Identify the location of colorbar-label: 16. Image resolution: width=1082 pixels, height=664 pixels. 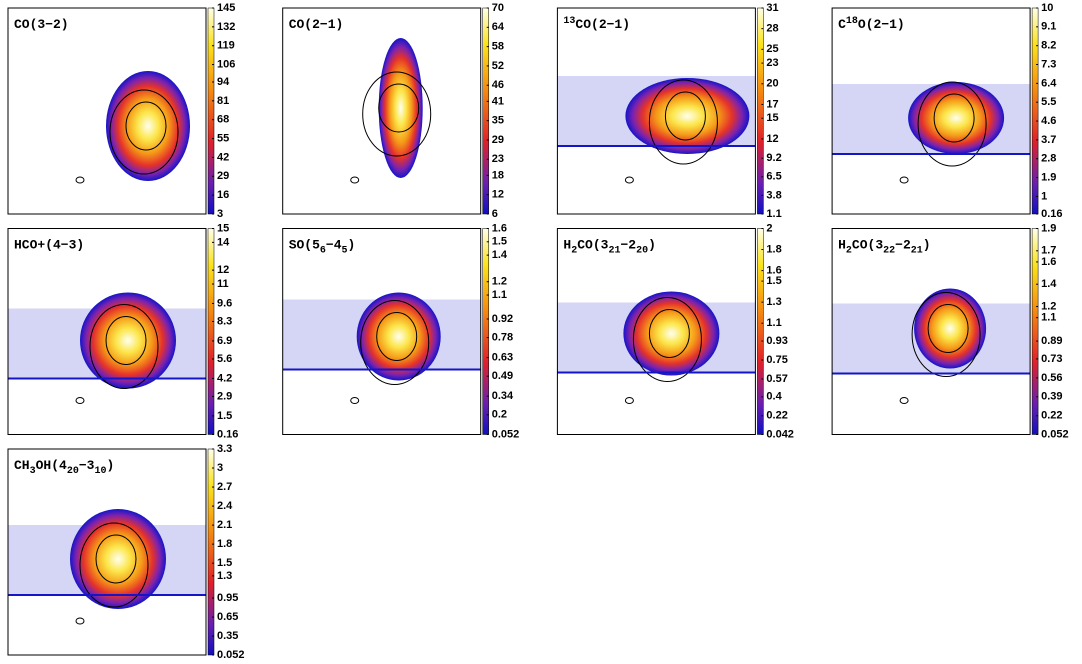
(223, 195).